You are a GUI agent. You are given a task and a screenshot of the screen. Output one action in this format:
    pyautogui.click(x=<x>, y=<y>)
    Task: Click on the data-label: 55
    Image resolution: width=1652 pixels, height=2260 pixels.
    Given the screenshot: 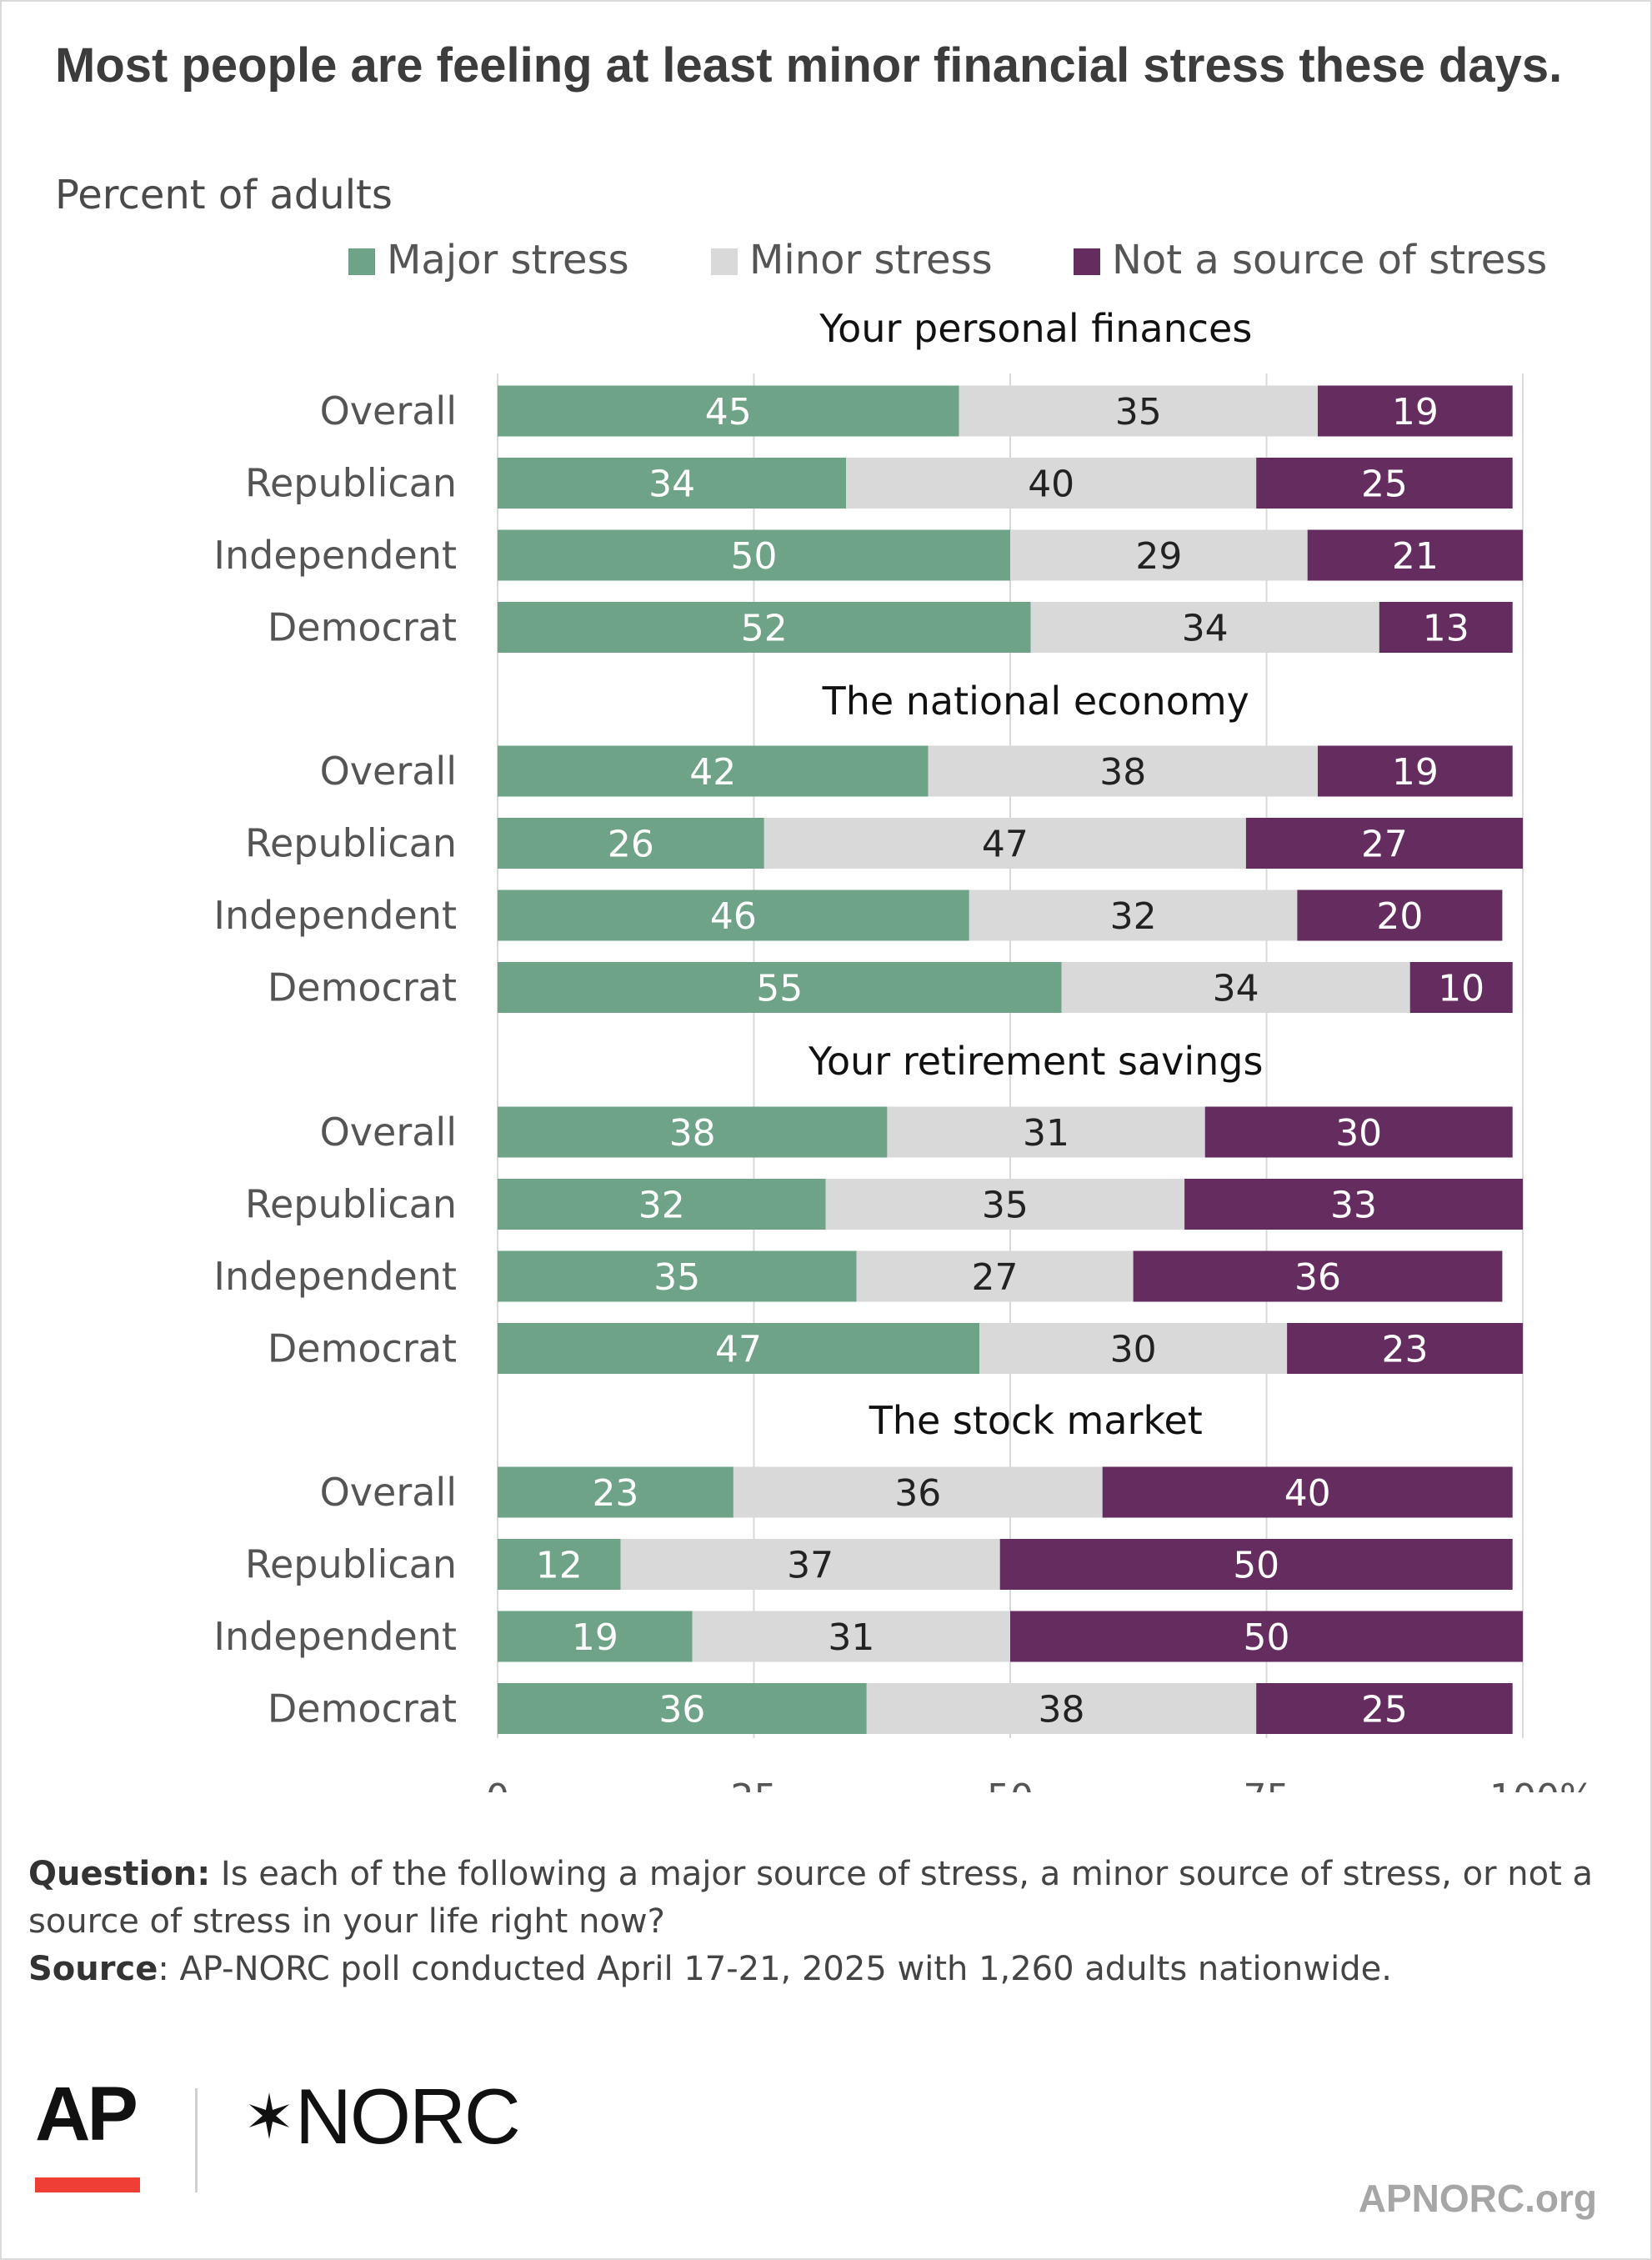 What is the action you would take?
    pyautogui.click(x=779, y=989)
    